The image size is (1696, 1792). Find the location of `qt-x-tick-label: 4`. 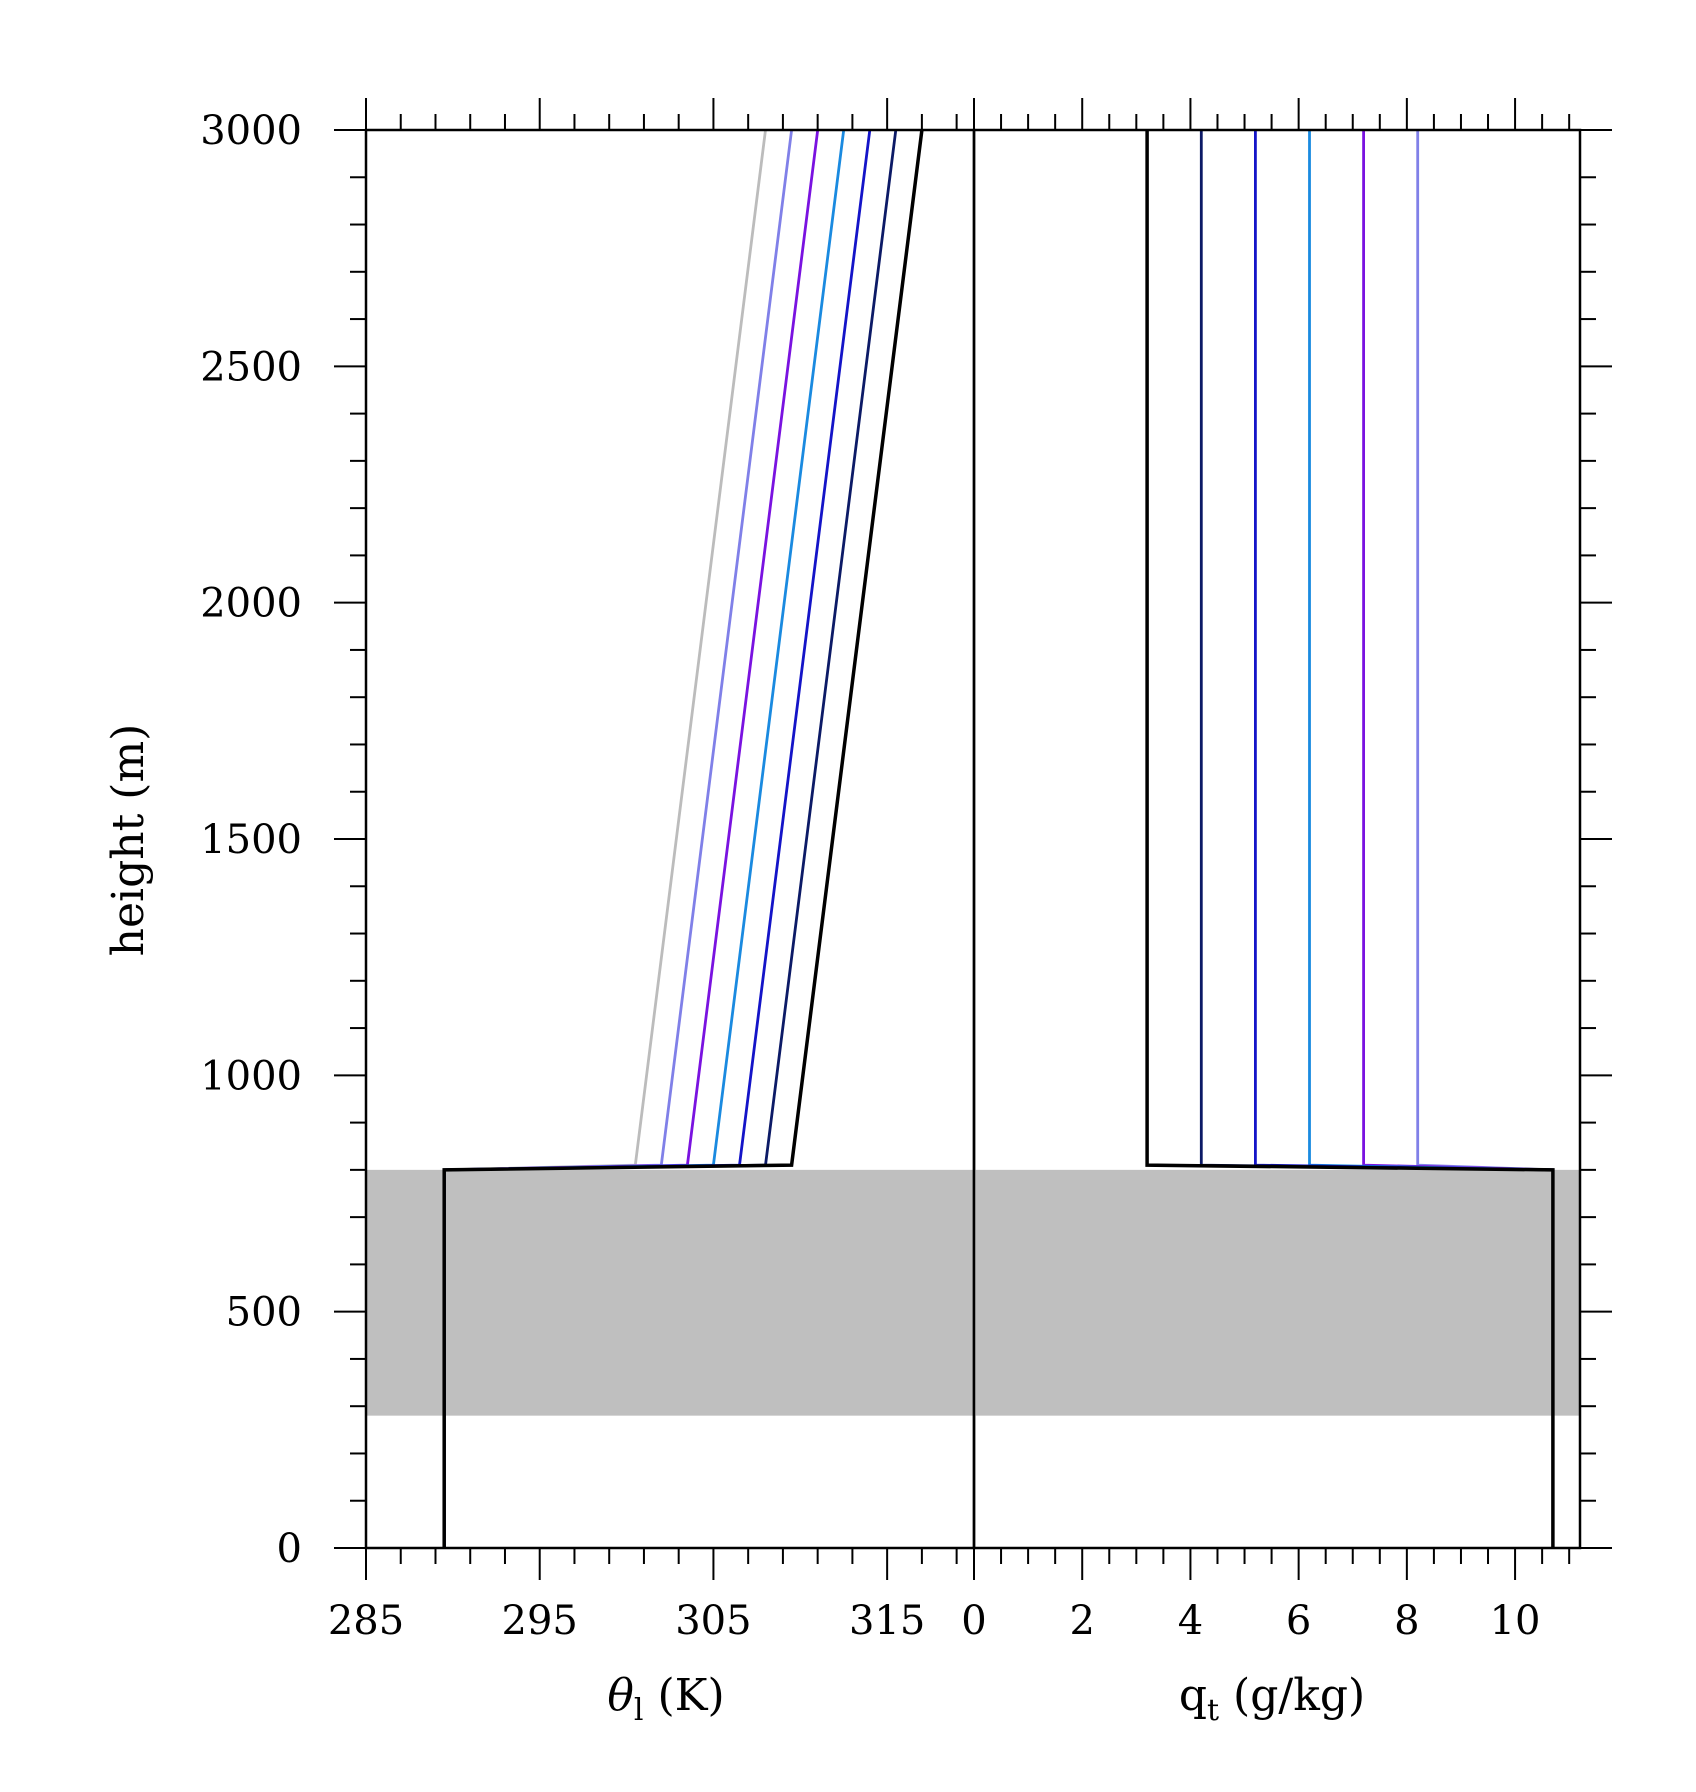

qt-x-tick-label: 4 is located at coordinates (1190, 1621).